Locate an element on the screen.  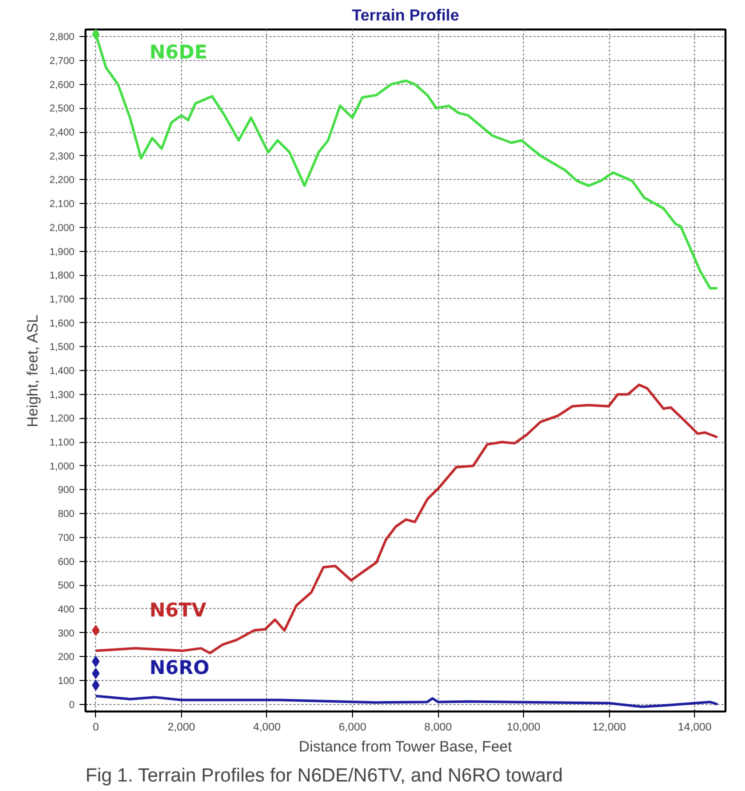
x-axis-title: Distance from Tower Base, Feet is located at coordinates (405, 747).